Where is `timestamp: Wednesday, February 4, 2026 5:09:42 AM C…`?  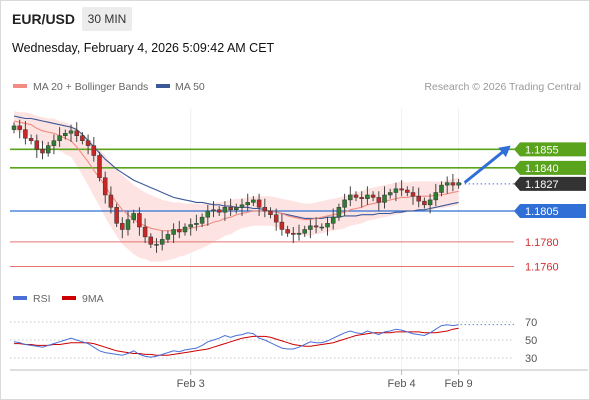 timestamp: Wednesday, February 4, 2026 5:09:42 AM C… is located at coordinates (143, 48).